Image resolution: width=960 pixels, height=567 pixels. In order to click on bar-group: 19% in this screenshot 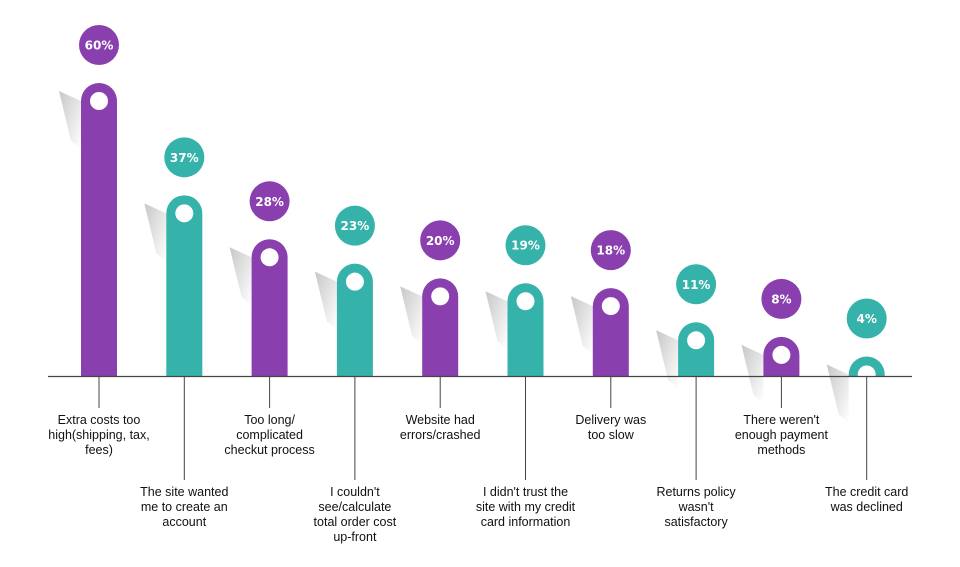, I will do `click(515, 300)`.